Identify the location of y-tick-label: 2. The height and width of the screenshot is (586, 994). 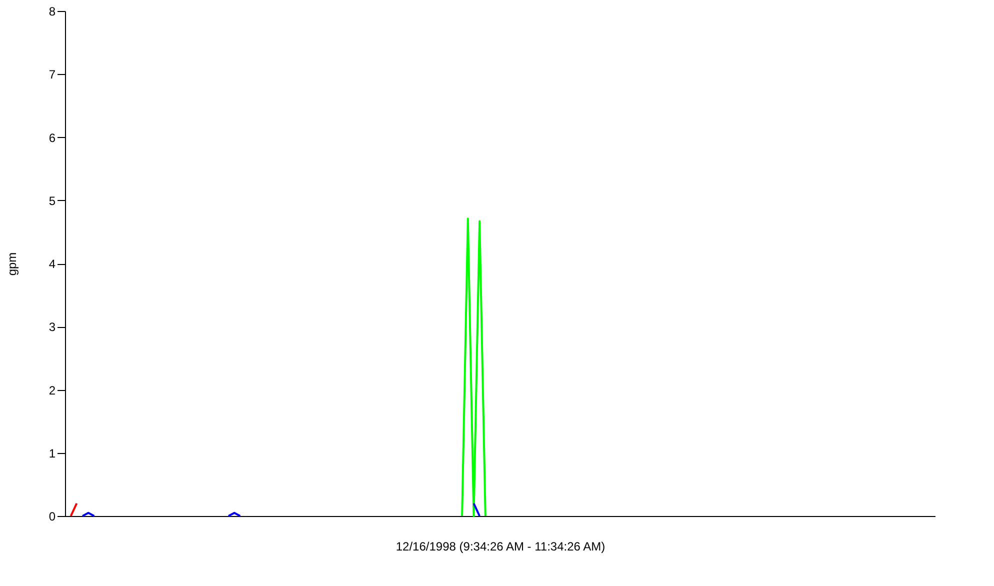
(52, 390).